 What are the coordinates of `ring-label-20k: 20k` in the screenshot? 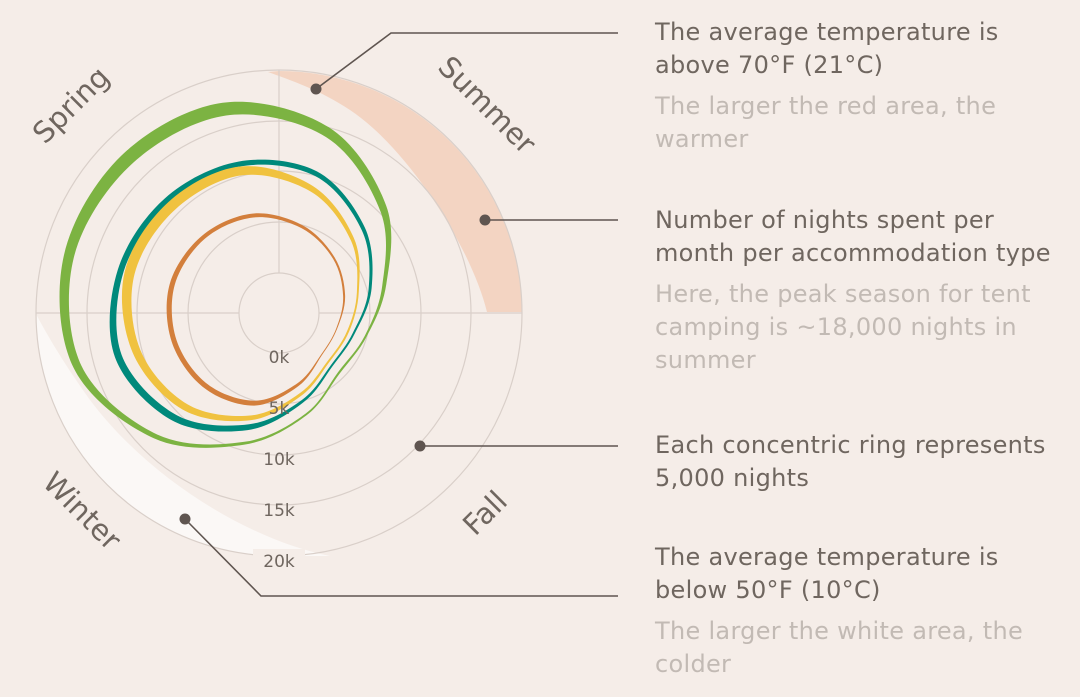 It's located at (279, 562).